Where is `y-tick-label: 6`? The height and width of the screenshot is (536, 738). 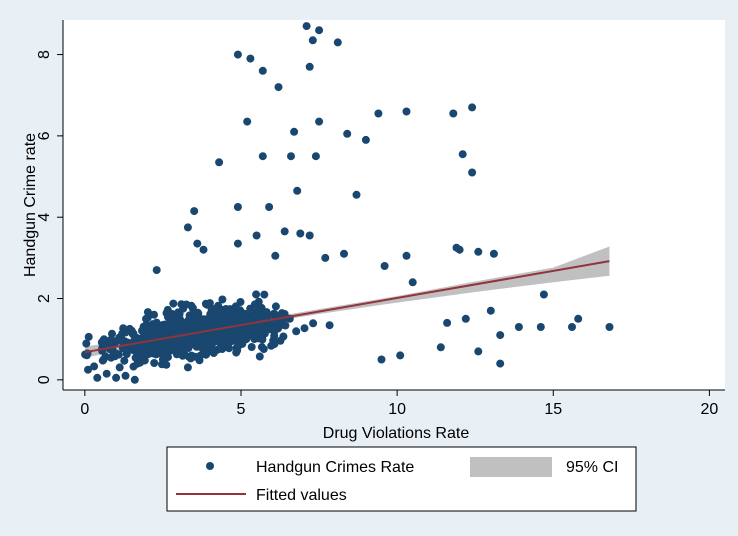 y-tick-label: 6 is located at coordinates (44, 135).